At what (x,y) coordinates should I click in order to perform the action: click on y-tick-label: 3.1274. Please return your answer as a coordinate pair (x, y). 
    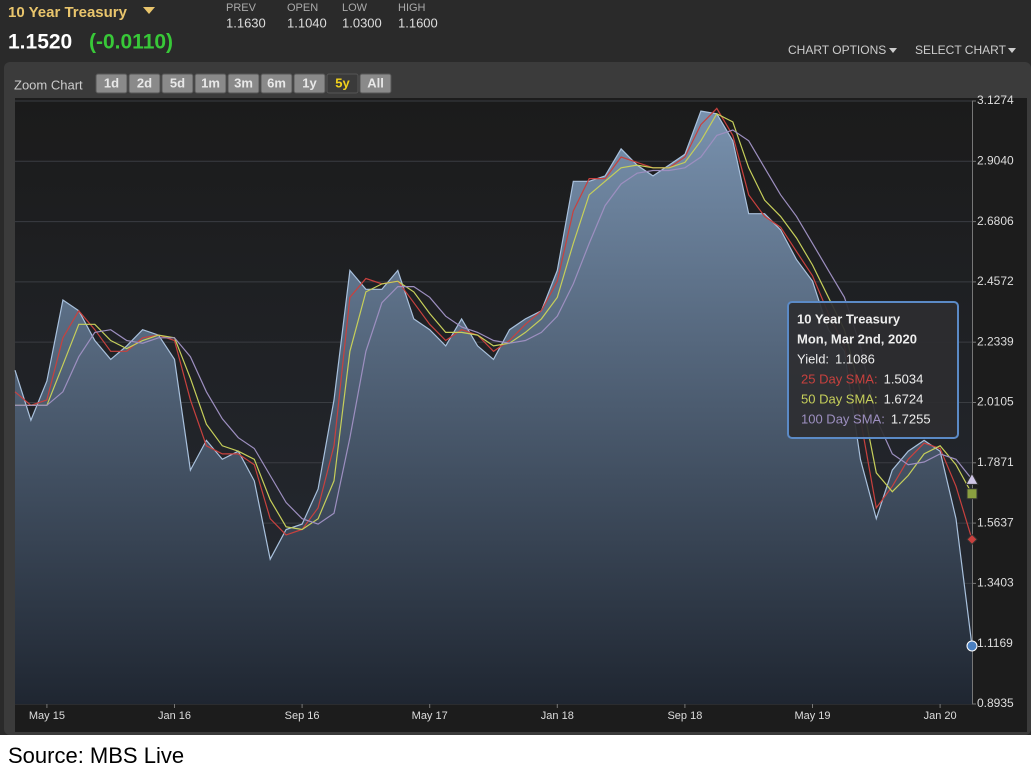
    Looking at the image, I should click on (995, 100).